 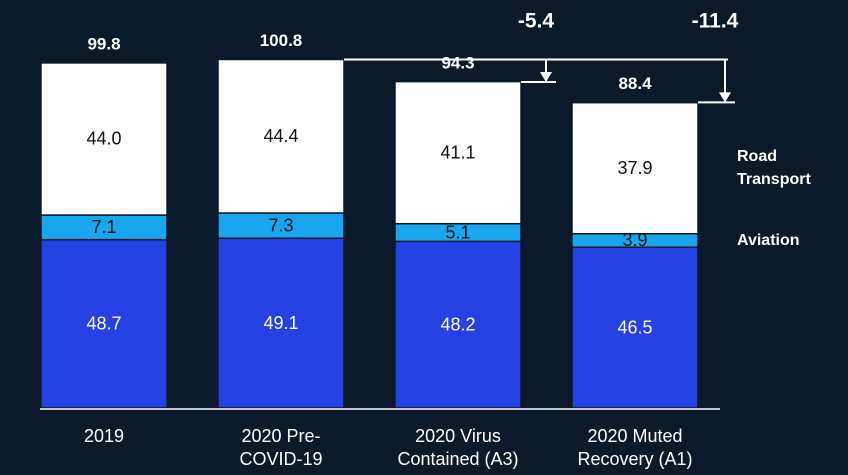 I want to click on value-label: 48.7, so click(x=103, y=324).